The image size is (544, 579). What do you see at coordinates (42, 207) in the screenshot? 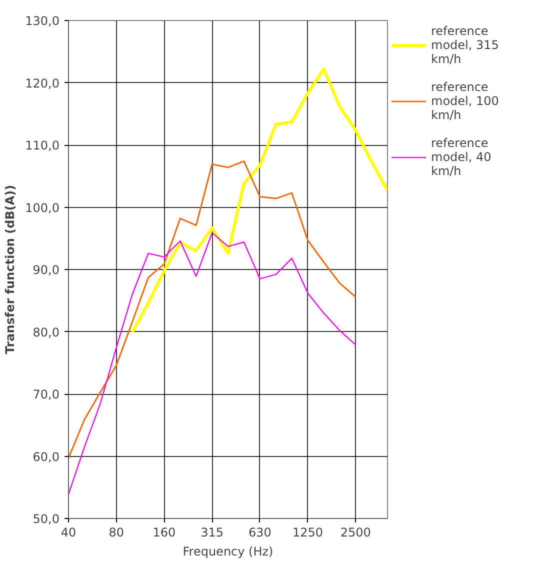
I see `y-tick-label: 100,0` at bounding box center [42, 207].